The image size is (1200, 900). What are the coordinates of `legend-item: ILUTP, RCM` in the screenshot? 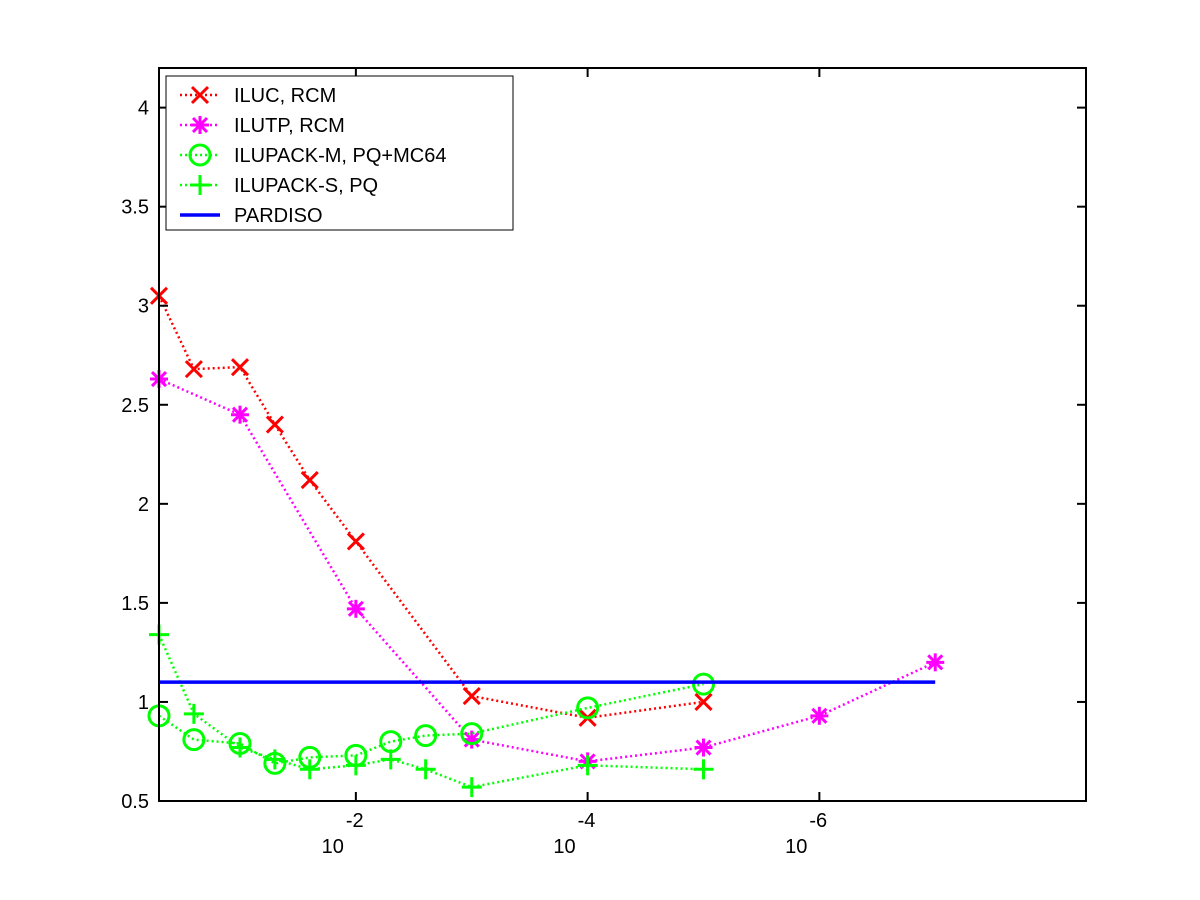 It's located at (262, 126).